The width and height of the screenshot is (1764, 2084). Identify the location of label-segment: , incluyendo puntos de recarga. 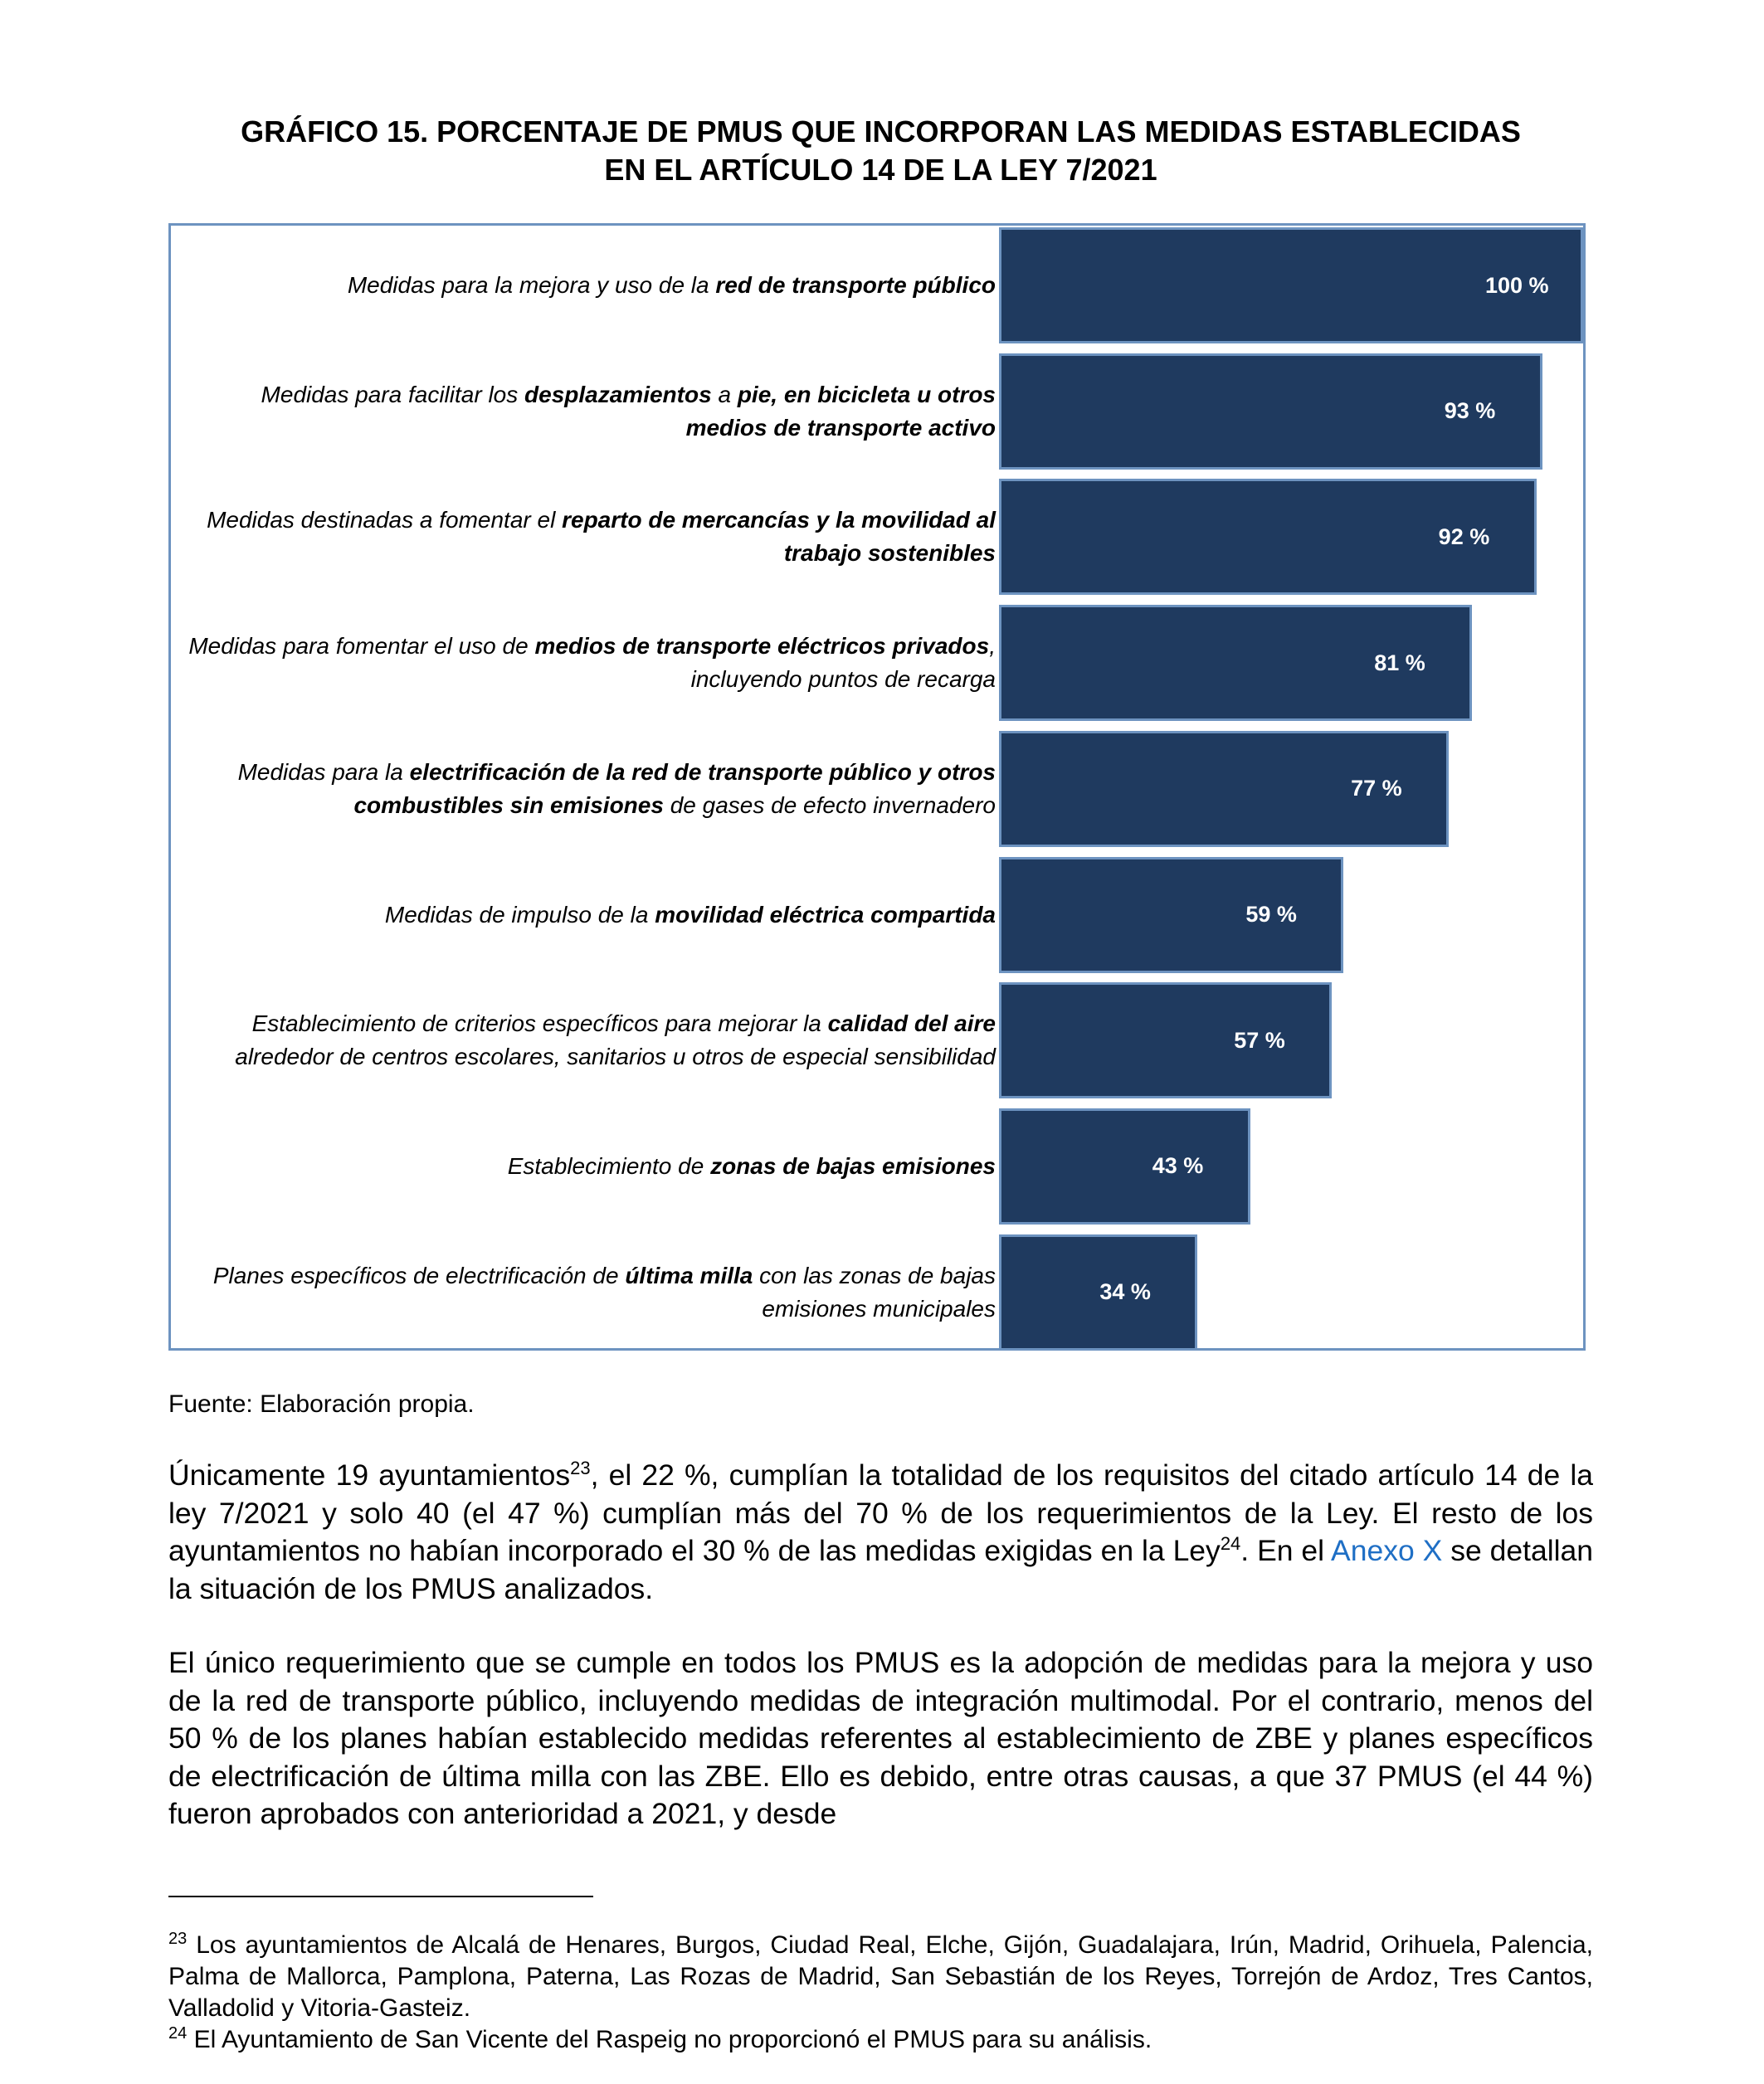
(843, 663).